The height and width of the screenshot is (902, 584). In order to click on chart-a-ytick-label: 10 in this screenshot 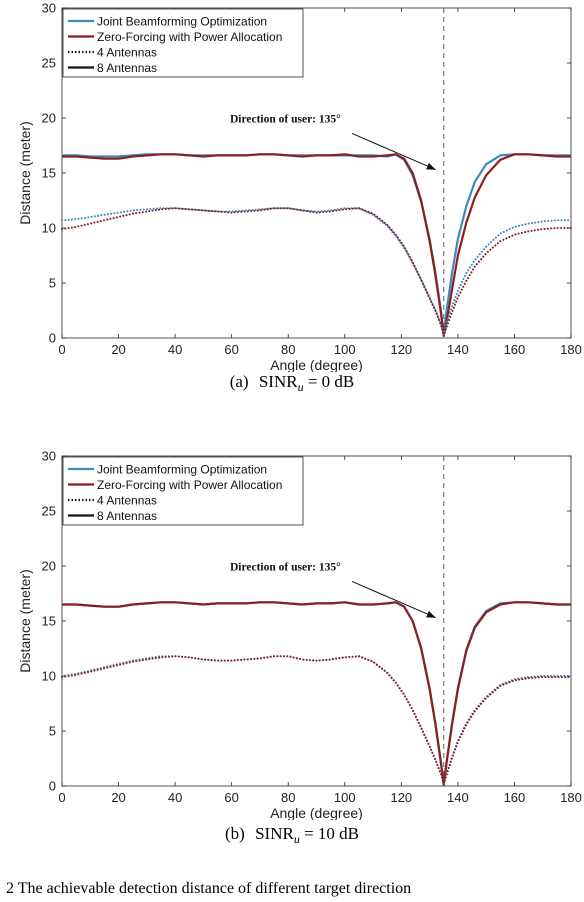, I will do `click(49, 228)`.